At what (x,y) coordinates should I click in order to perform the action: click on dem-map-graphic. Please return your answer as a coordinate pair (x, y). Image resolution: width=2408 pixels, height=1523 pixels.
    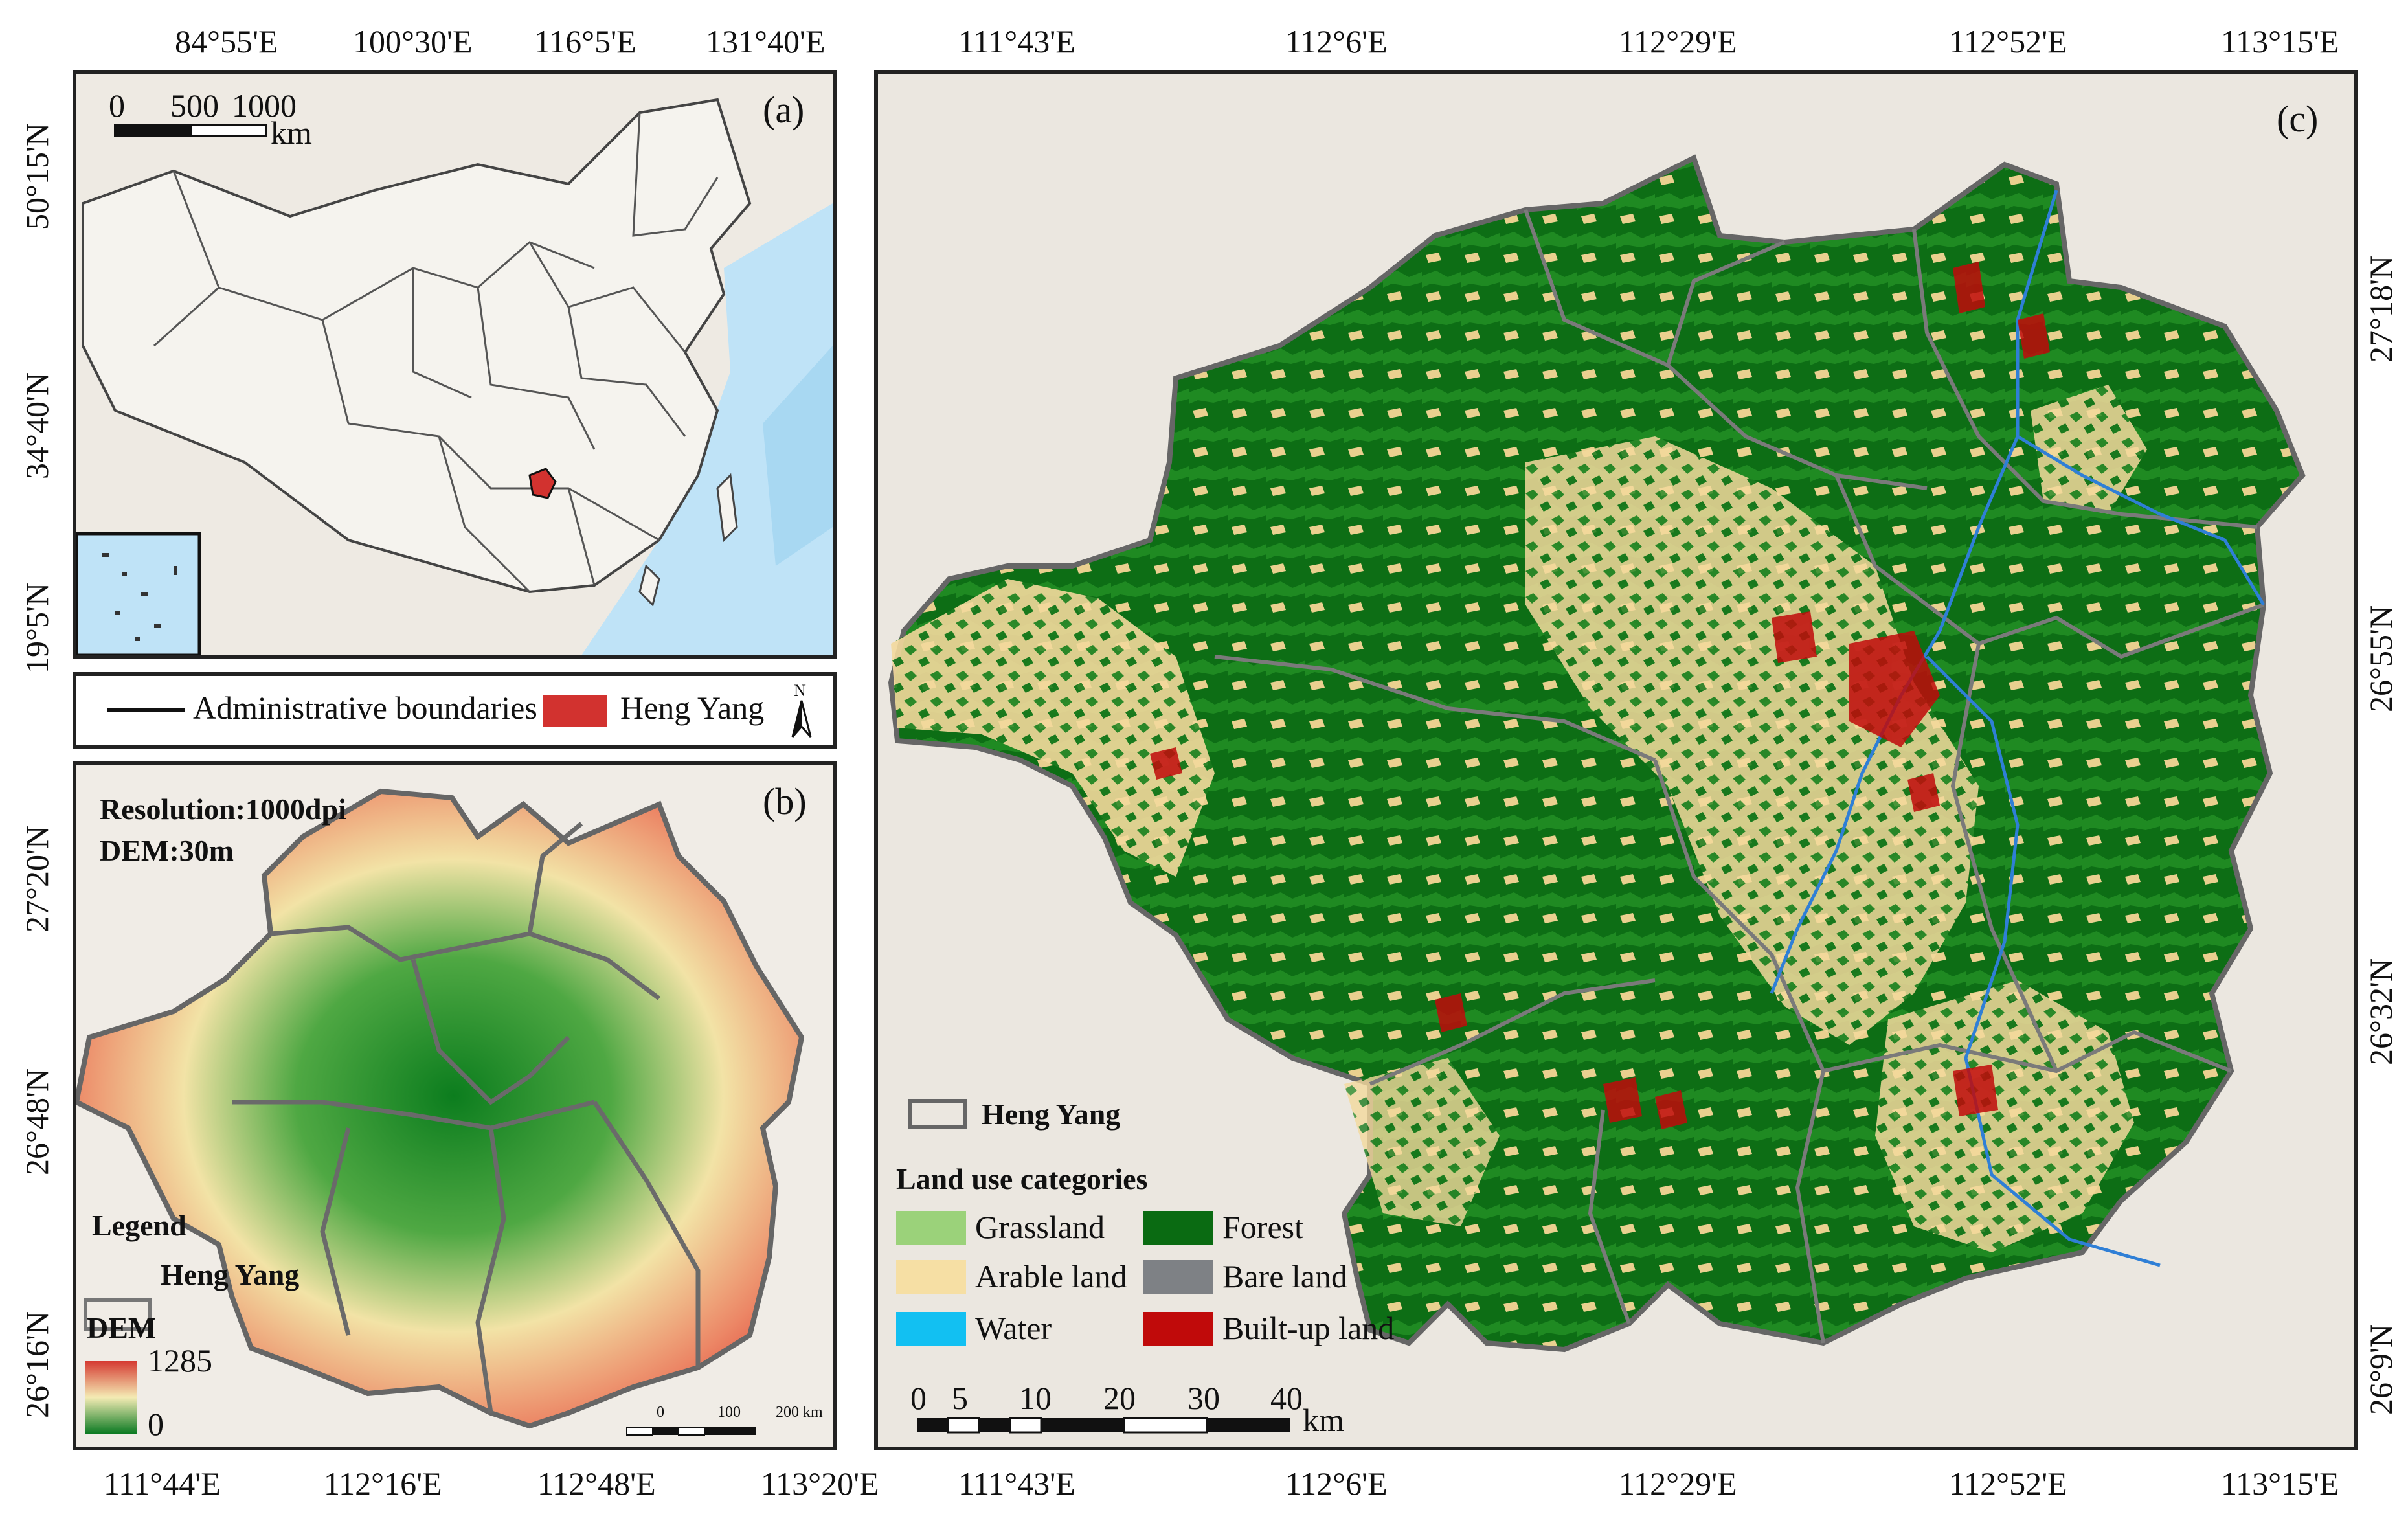
    Looking at the image, I should click on (441, 1112).